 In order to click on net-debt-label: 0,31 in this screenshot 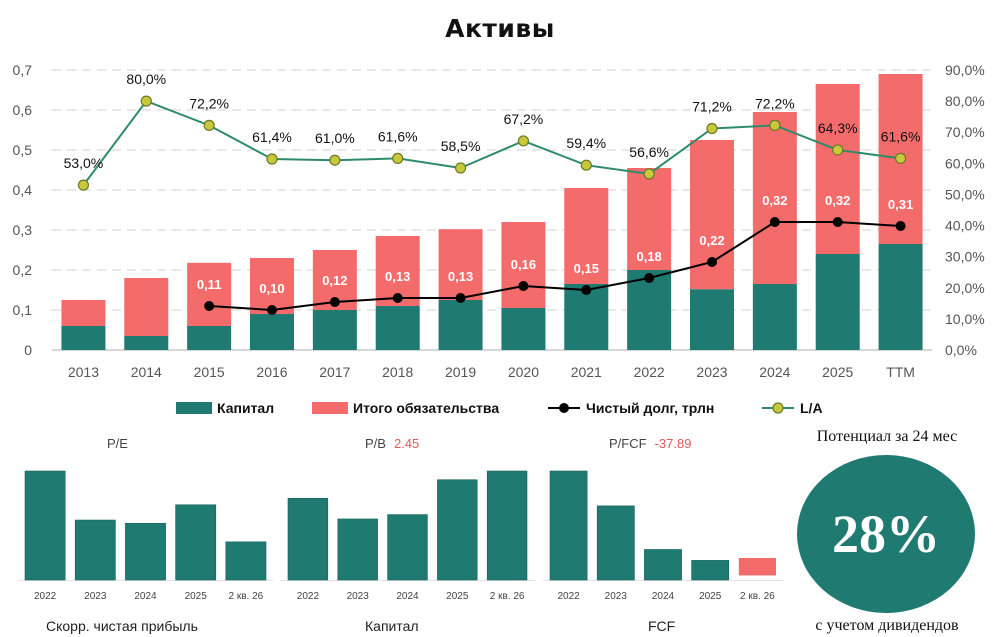, I will do `click(900, 204)`.